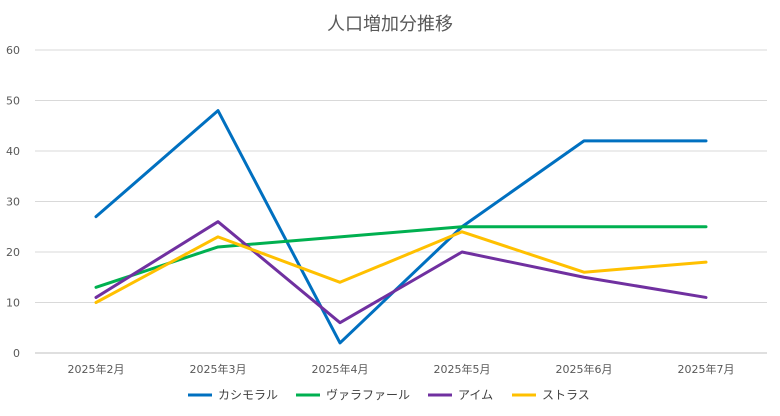 The height and width of the screenshot is (416, 780). What do you see at coordinates (706, 369) in the screenshot?
I see `x-tick-label: 2025年7月` at bounding box center [706, 369].